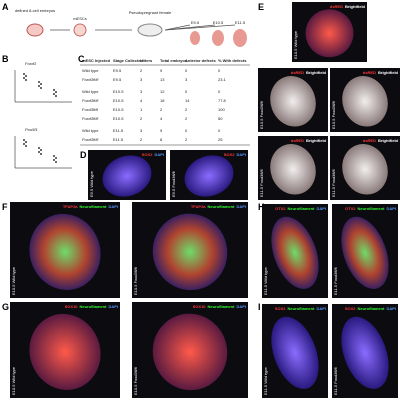  Describe the element at coordinates (161, 118) in the screenshot. I see `table-cell: 4` at that location.